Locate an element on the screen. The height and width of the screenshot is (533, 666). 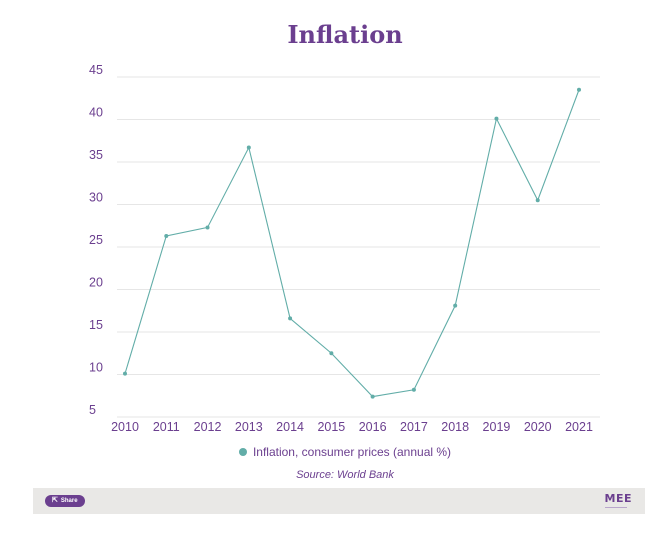
y-tick-label: 40 is located at coordinates (96, 113).